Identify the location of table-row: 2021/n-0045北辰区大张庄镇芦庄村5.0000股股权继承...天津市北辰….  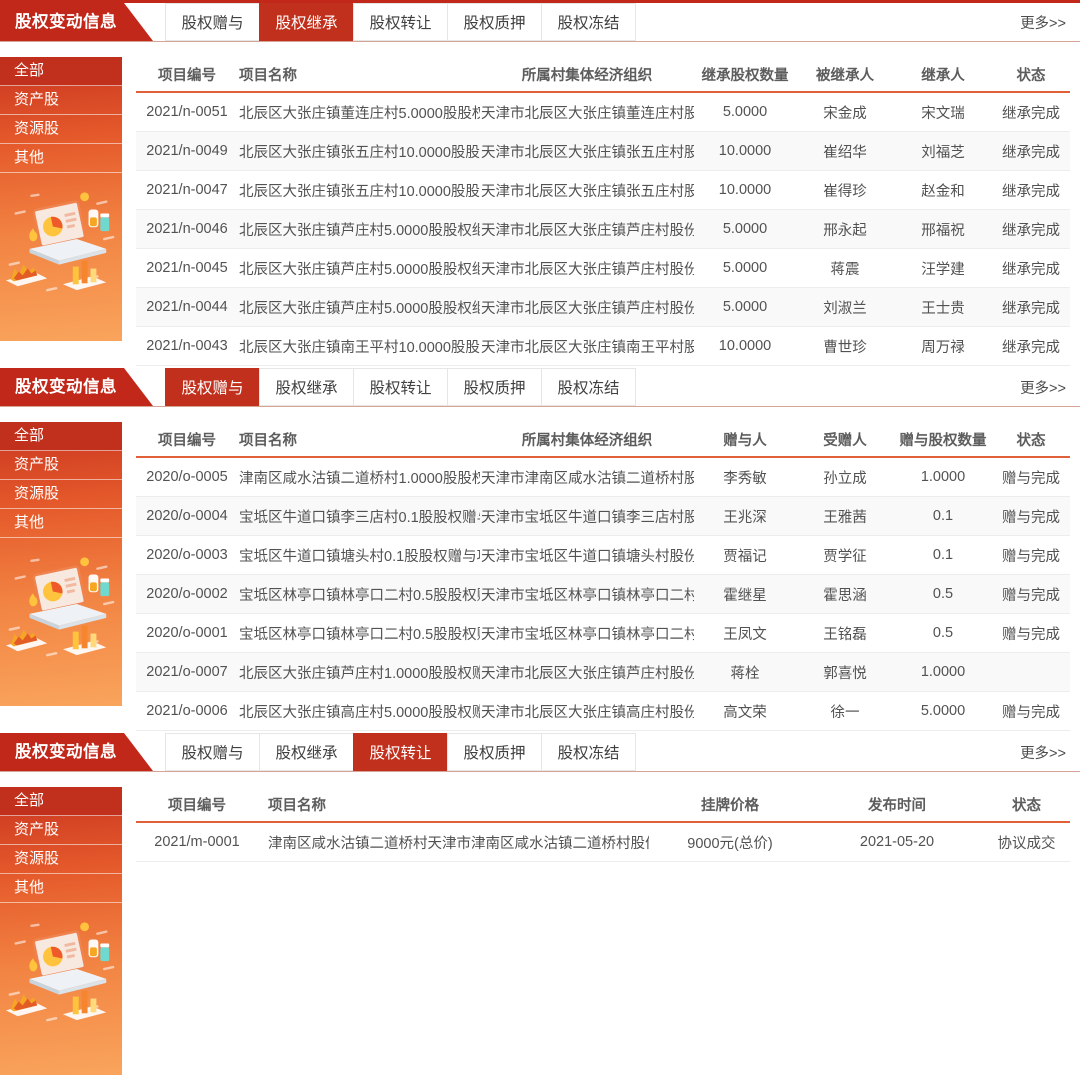
(603, 268).